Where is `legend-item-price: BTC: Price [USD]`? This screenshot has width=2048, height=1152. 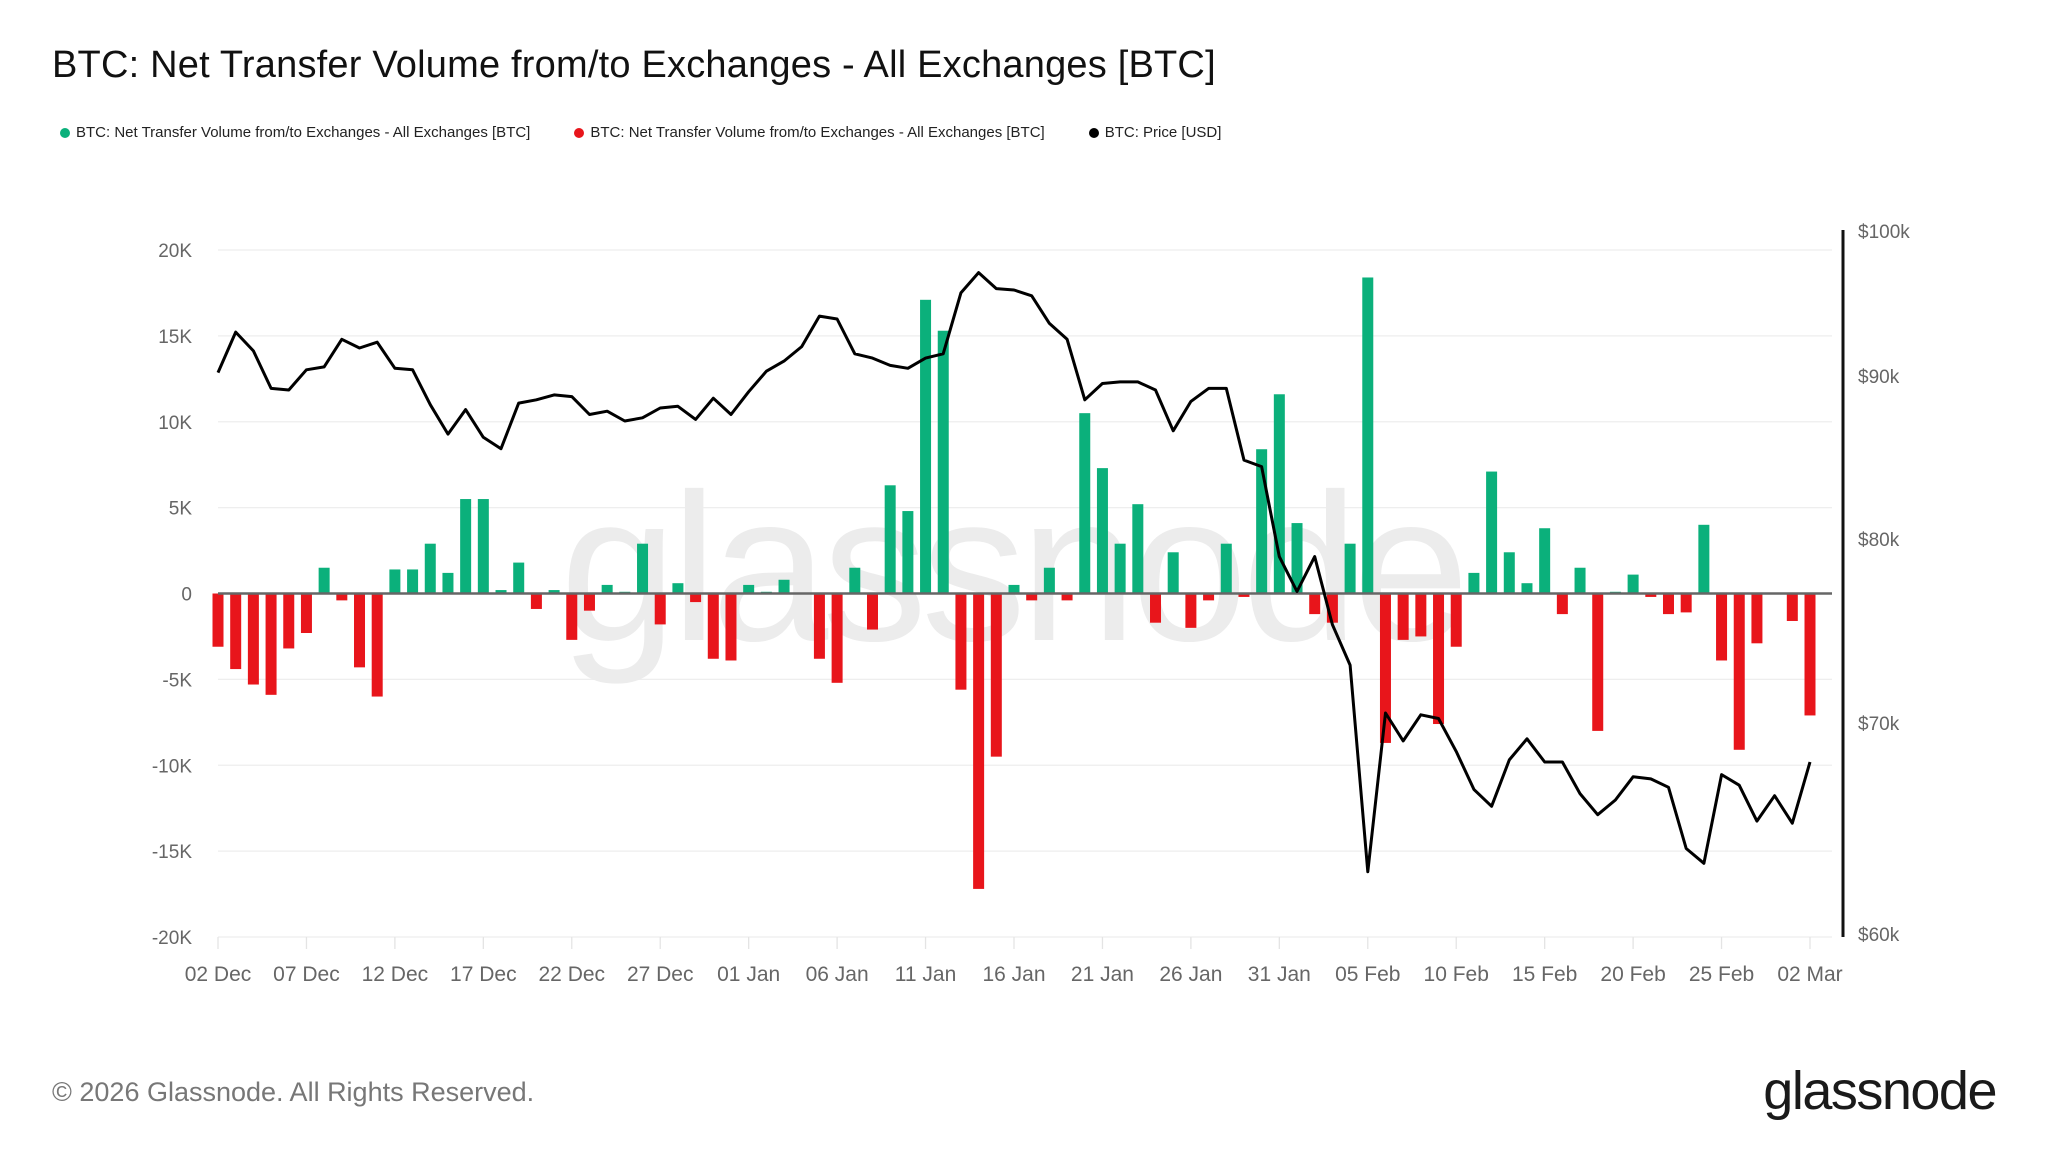
legend-item-price: BTC: Price [USD] is located at coordinates (1155, 132).